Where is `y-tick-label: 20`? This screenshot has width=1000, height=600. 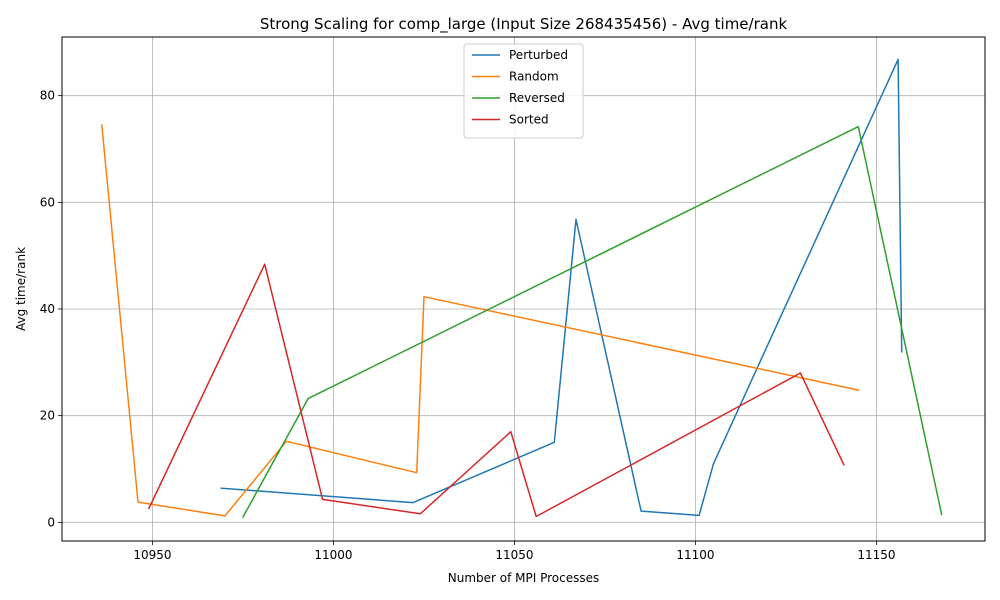 y-tick-label: 20 is located at coordinates (47, 416).